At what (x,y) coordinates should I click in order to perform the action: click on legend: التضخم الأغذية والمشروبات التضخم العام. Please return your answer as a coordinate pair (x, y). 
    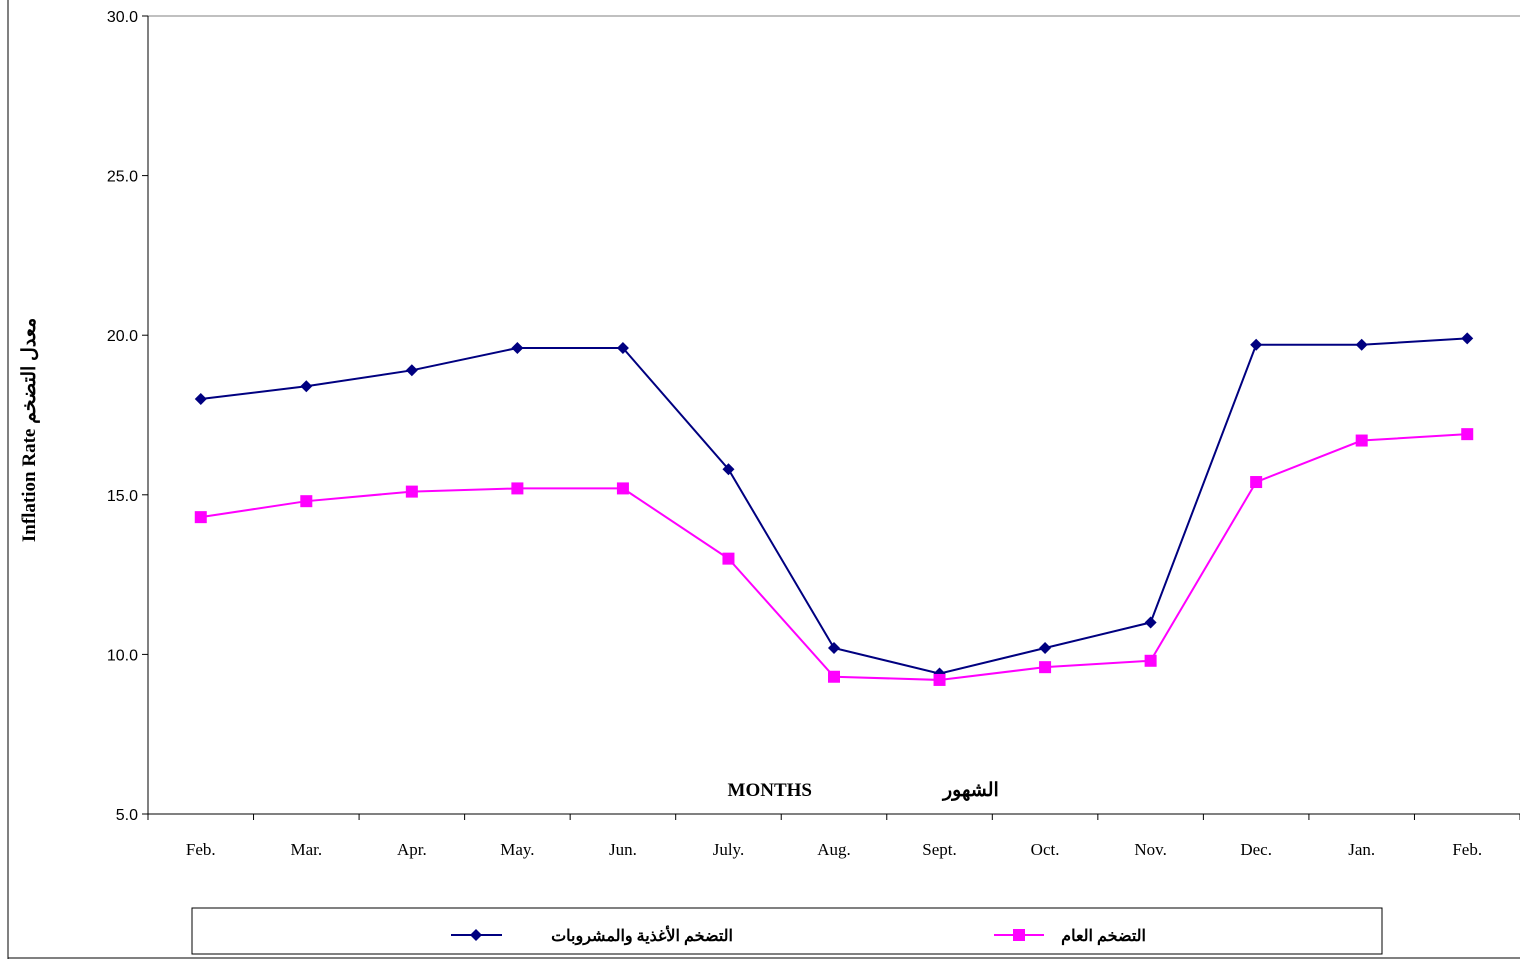
    Looking at the image, I should click on (787, 931).